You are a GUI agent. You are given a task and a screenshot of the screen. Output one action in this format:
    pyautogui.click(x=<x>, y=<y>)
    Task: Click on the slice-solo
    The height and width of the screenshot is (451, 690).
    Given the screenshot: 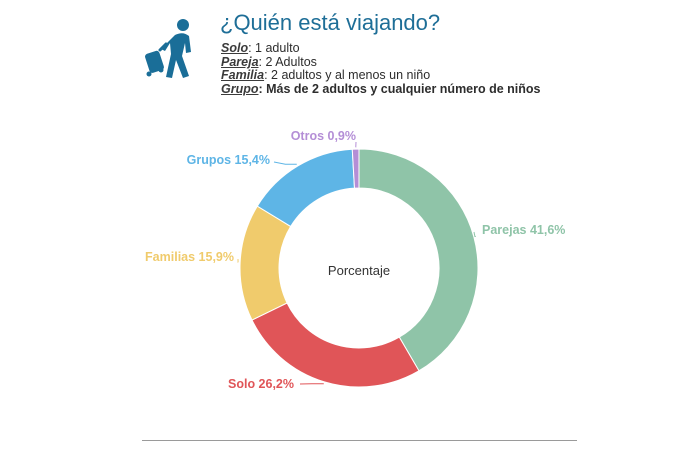 What is the action you would take?
    pyautogui.click(x=335, y=345)
    